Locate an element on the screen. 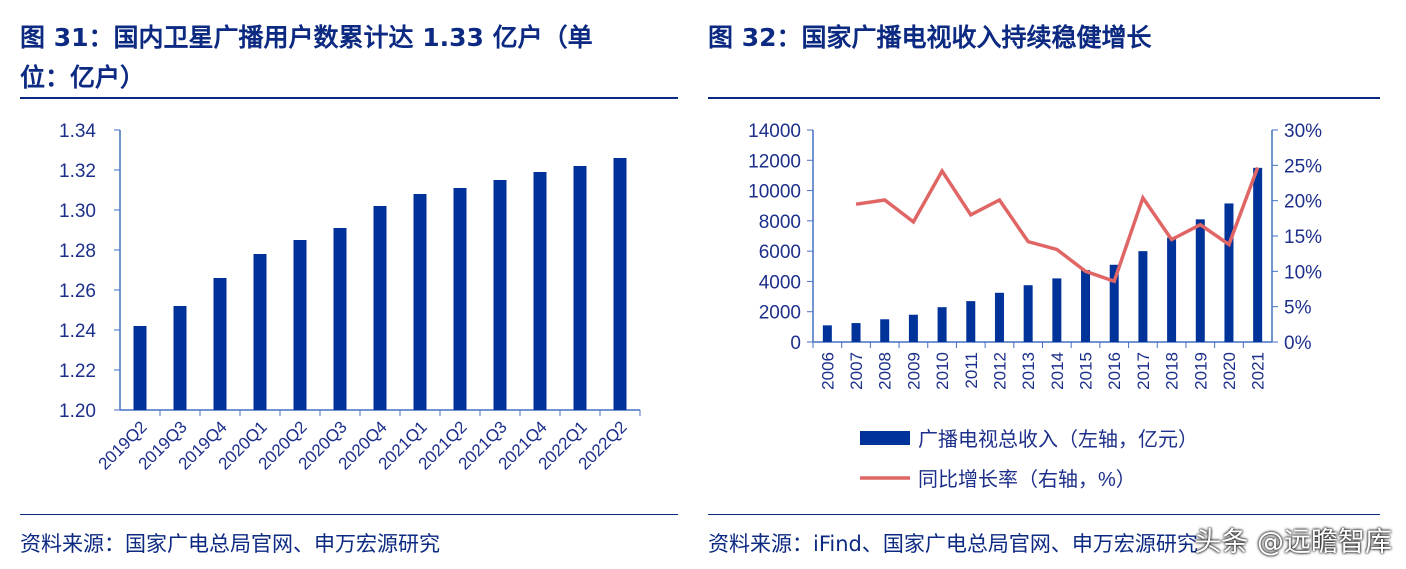  left-footer-rule is located at coordinates (349, 514).